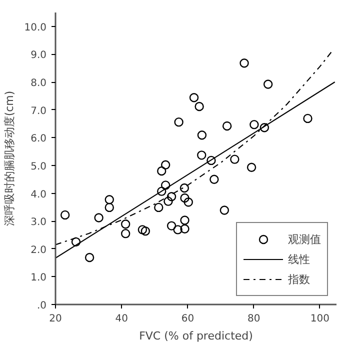  I want to click on x-axis-title: FVC (% of predicted), so click(196, 336).